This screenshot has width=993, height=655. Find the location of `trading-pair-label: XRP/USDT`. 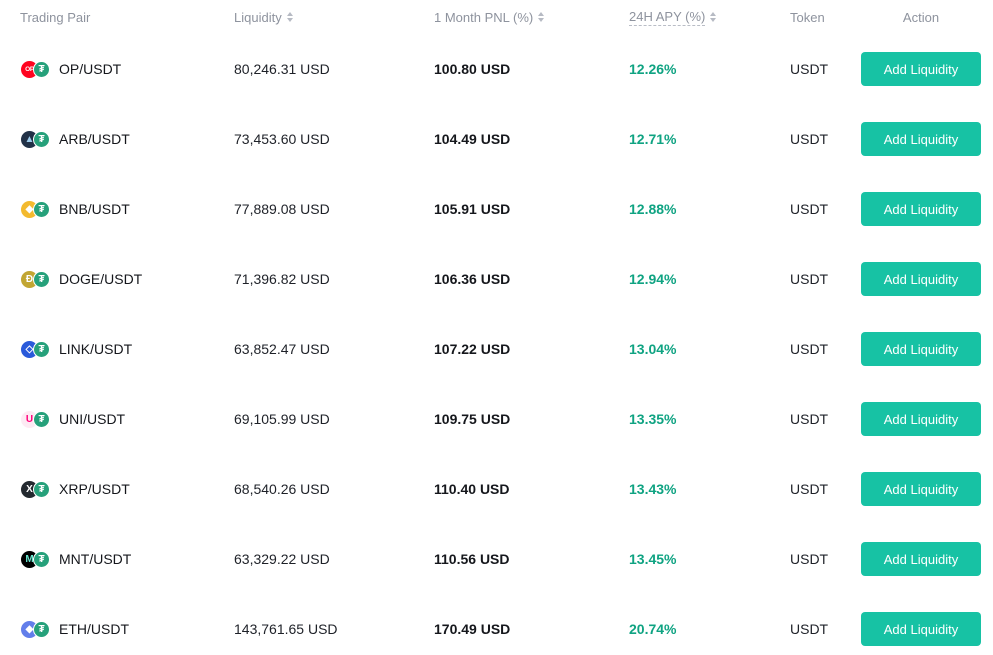

trading-pair-label: XRP/USDT is located at coordinates (94, 489).